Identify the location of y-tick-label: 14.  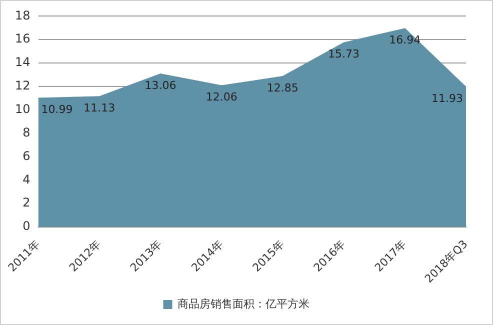
(22, 62).